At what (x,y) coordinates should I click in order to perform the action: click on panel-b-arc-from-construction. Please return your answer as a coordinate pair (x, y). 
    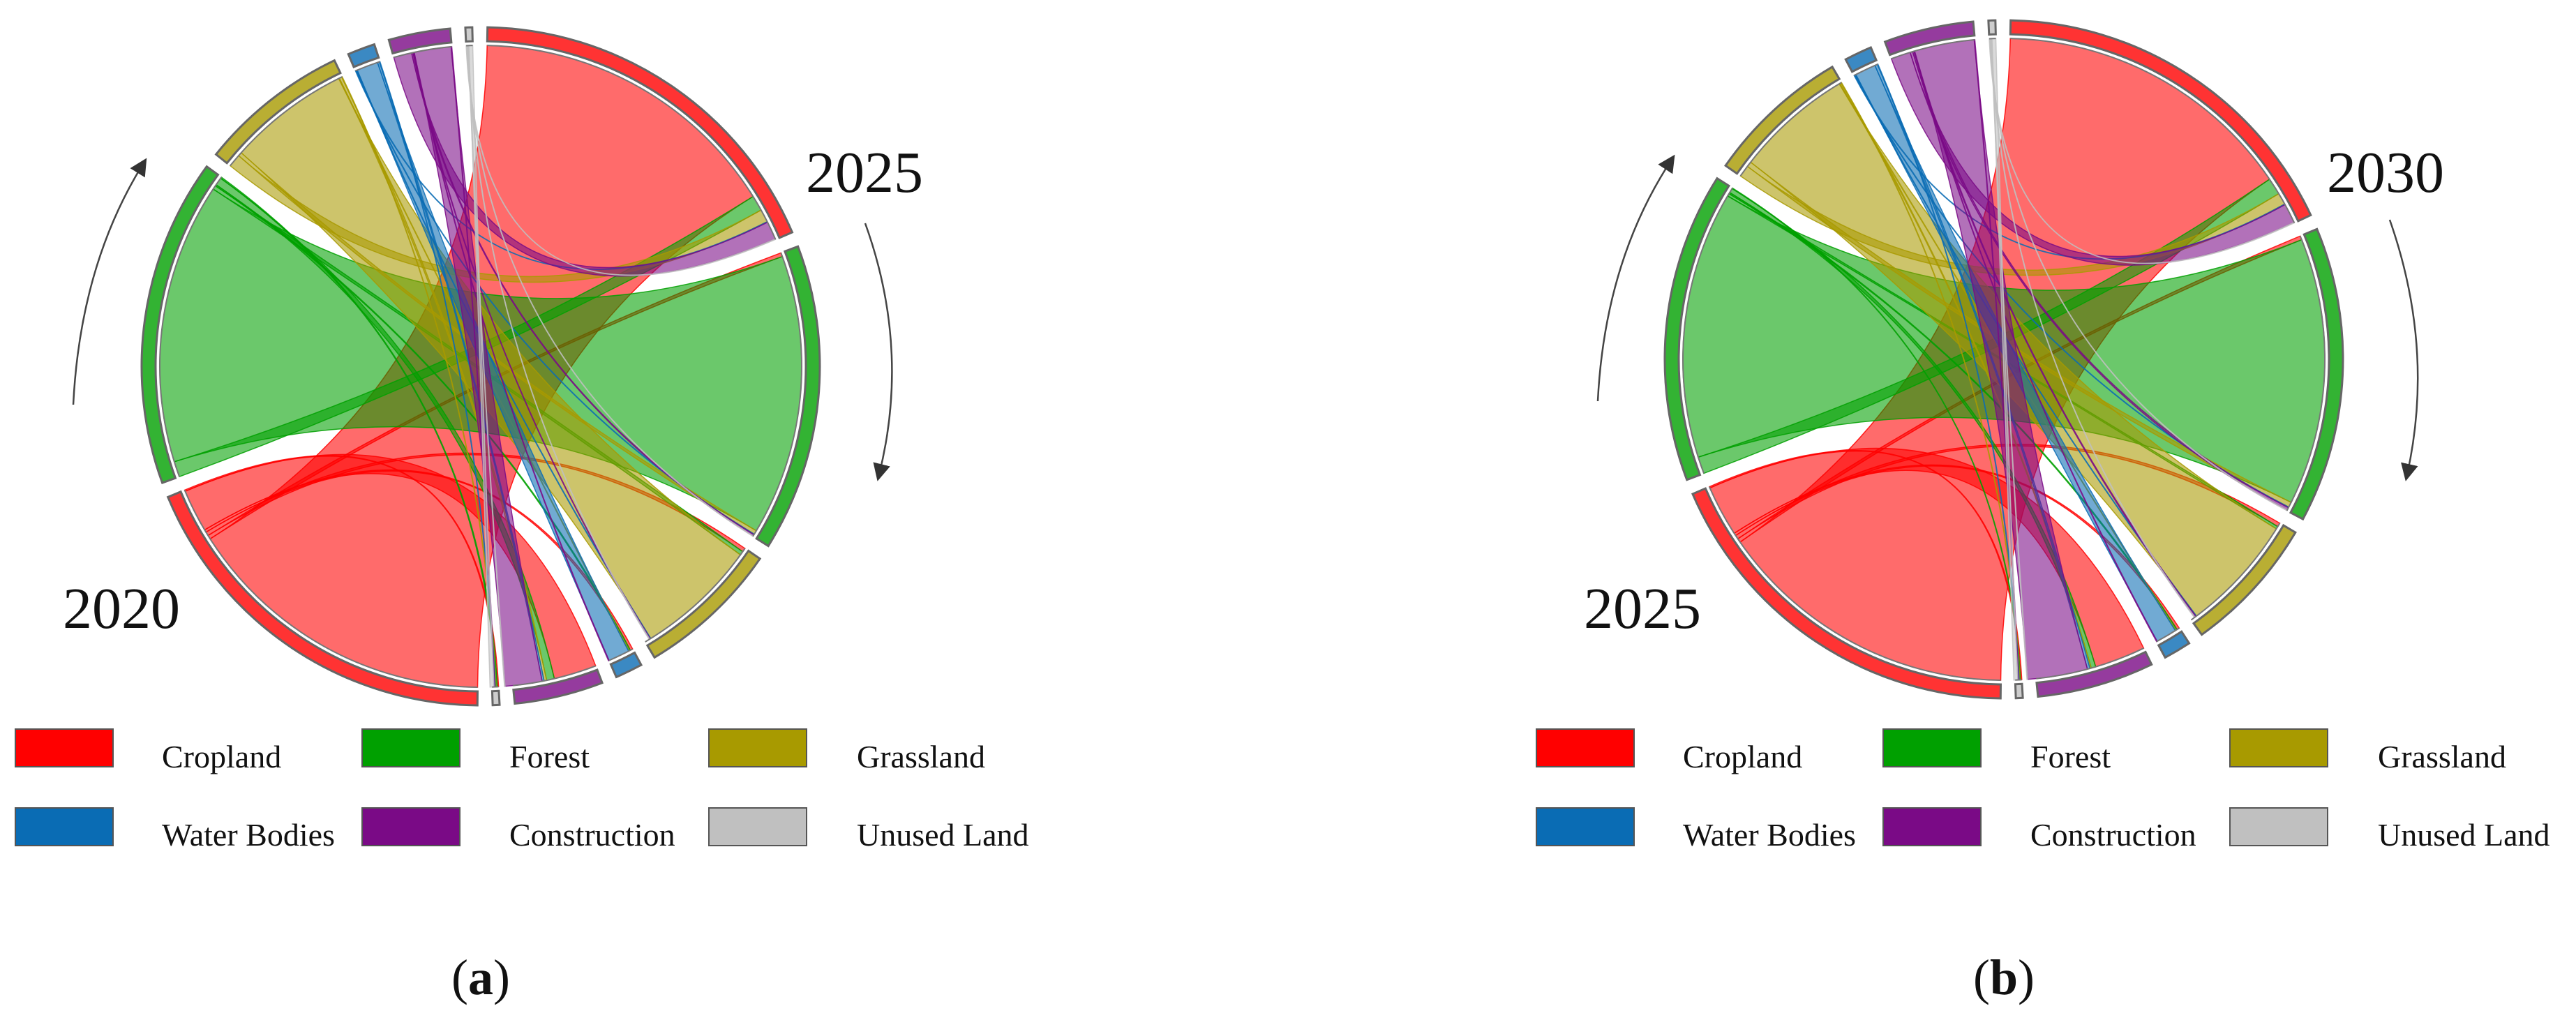
    Looking at the image, I should click on (1930, 38).